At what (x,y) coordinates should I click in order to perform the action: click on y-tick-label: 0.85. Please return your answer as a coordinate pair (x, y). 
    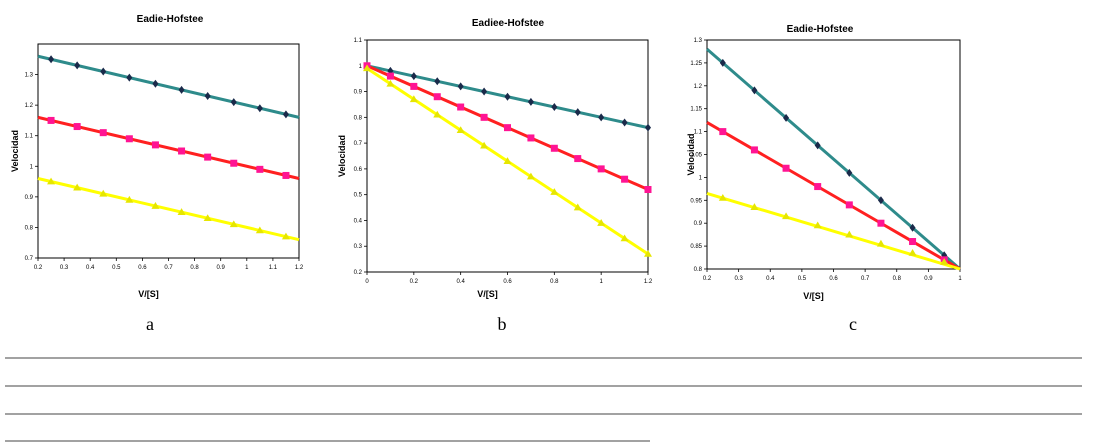
    Looking at the image, I should click on (696, 247).